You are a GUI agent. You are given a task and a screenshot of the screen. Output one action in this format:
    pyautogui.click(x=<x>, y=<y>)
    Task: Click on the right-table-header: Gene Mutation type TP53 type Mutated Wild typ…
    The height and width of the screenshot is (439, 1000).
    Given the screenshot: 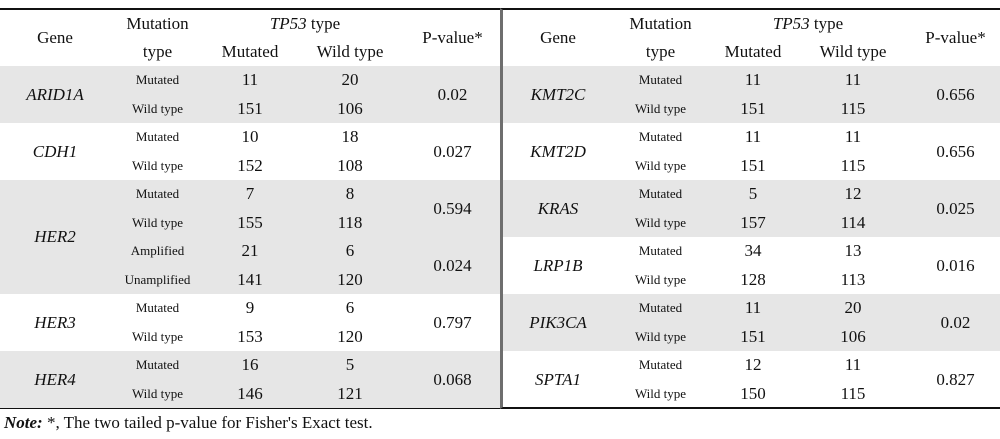 What is the action you would take?
    pyautogui.click(x=751, y=38)
    